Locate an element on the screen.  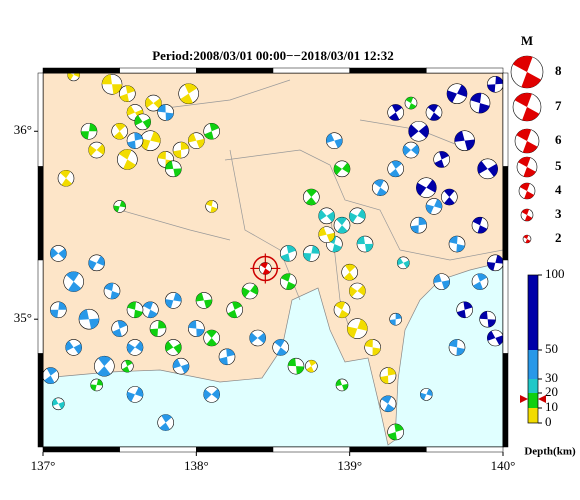
lat-tick-label: 35° is located at coordinates (23, 317).